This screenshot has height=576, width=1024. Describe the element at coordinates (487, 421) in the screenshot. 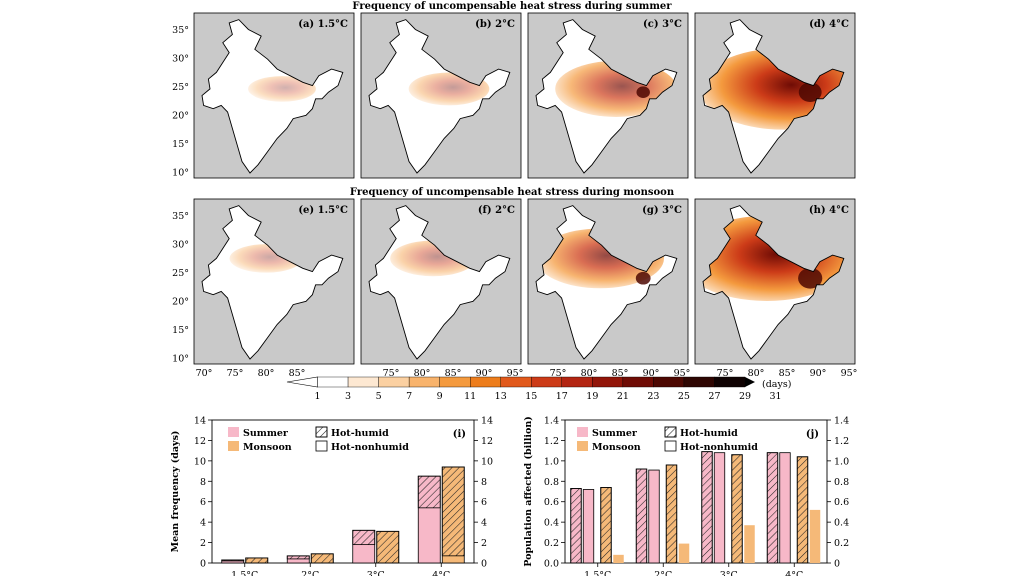

I see `y-tick-label-right: 14` at that location.